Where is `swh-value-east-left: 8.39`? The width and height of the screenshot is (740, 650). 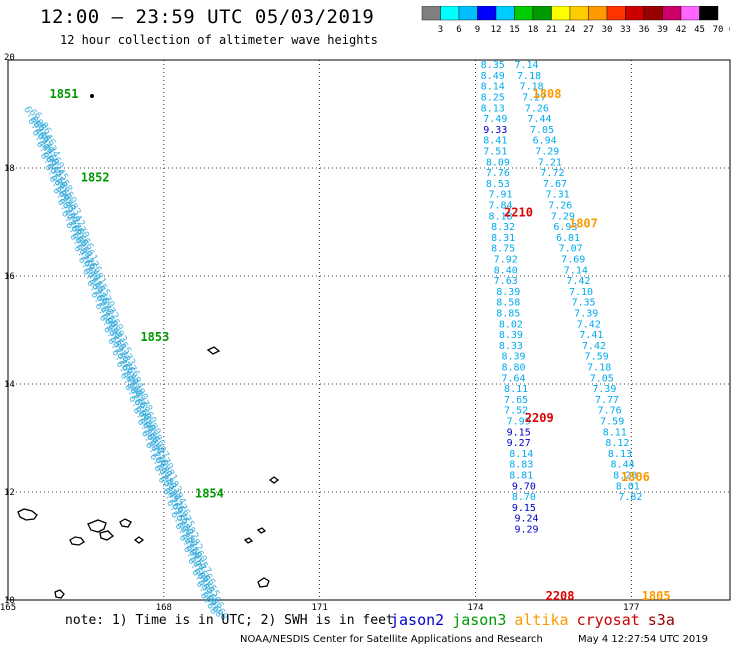 swh-value-east-left: 8.39 is located at coordinates (508, 292).